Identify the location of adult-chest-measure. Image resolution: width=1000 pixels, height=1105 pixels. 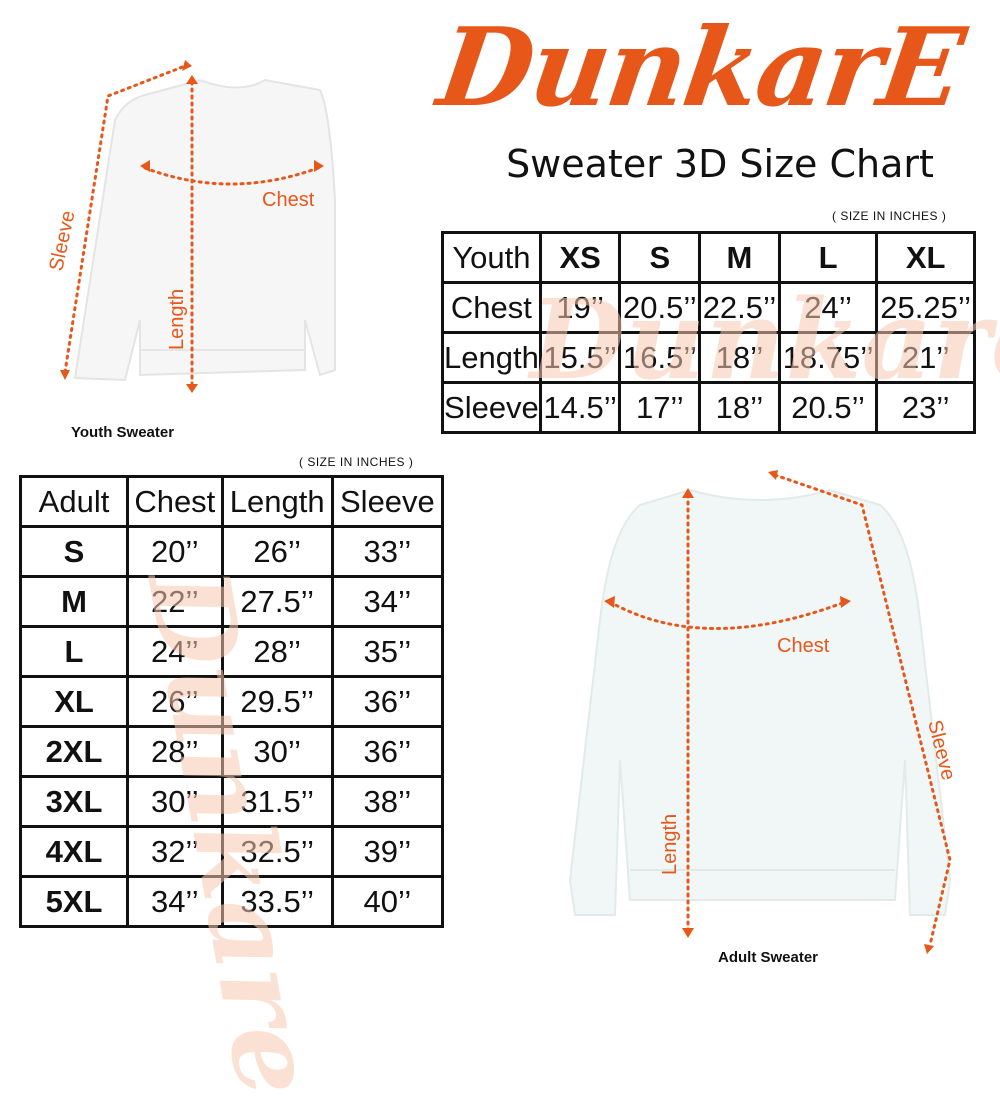
(727, 615).